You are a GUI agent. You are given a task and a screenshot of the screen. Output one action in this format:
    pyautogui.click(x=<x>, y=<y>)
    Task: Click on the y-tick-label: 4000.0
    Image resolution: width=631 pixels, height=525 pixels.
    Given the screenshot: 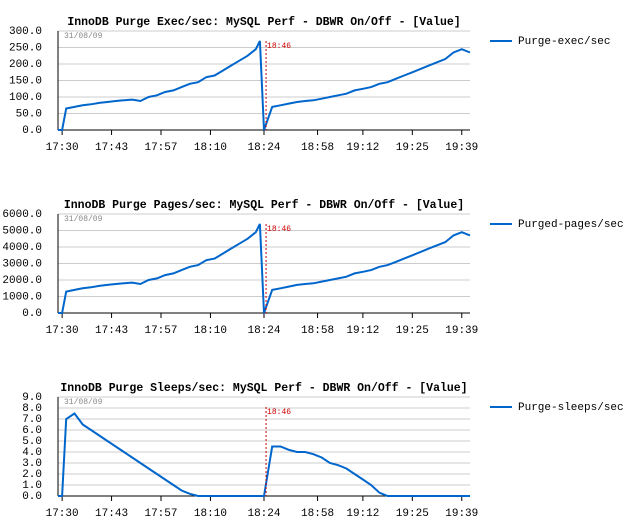 What is the action you would take?
    pyautogui.click(x=22, y=248)
    